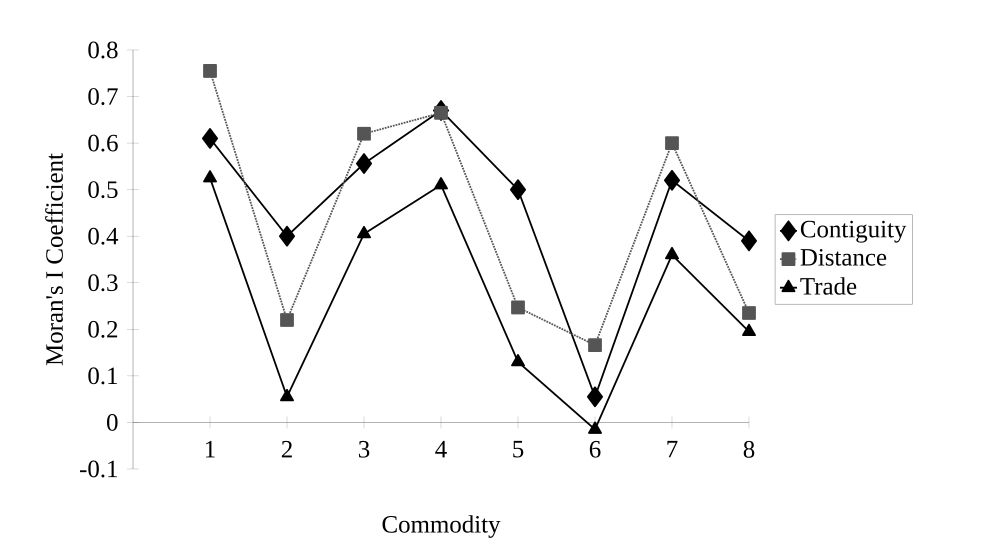 The height and width of the screenshot is (539, 984). I want to click on y-tick-label: 0.1, so click(103, 375).